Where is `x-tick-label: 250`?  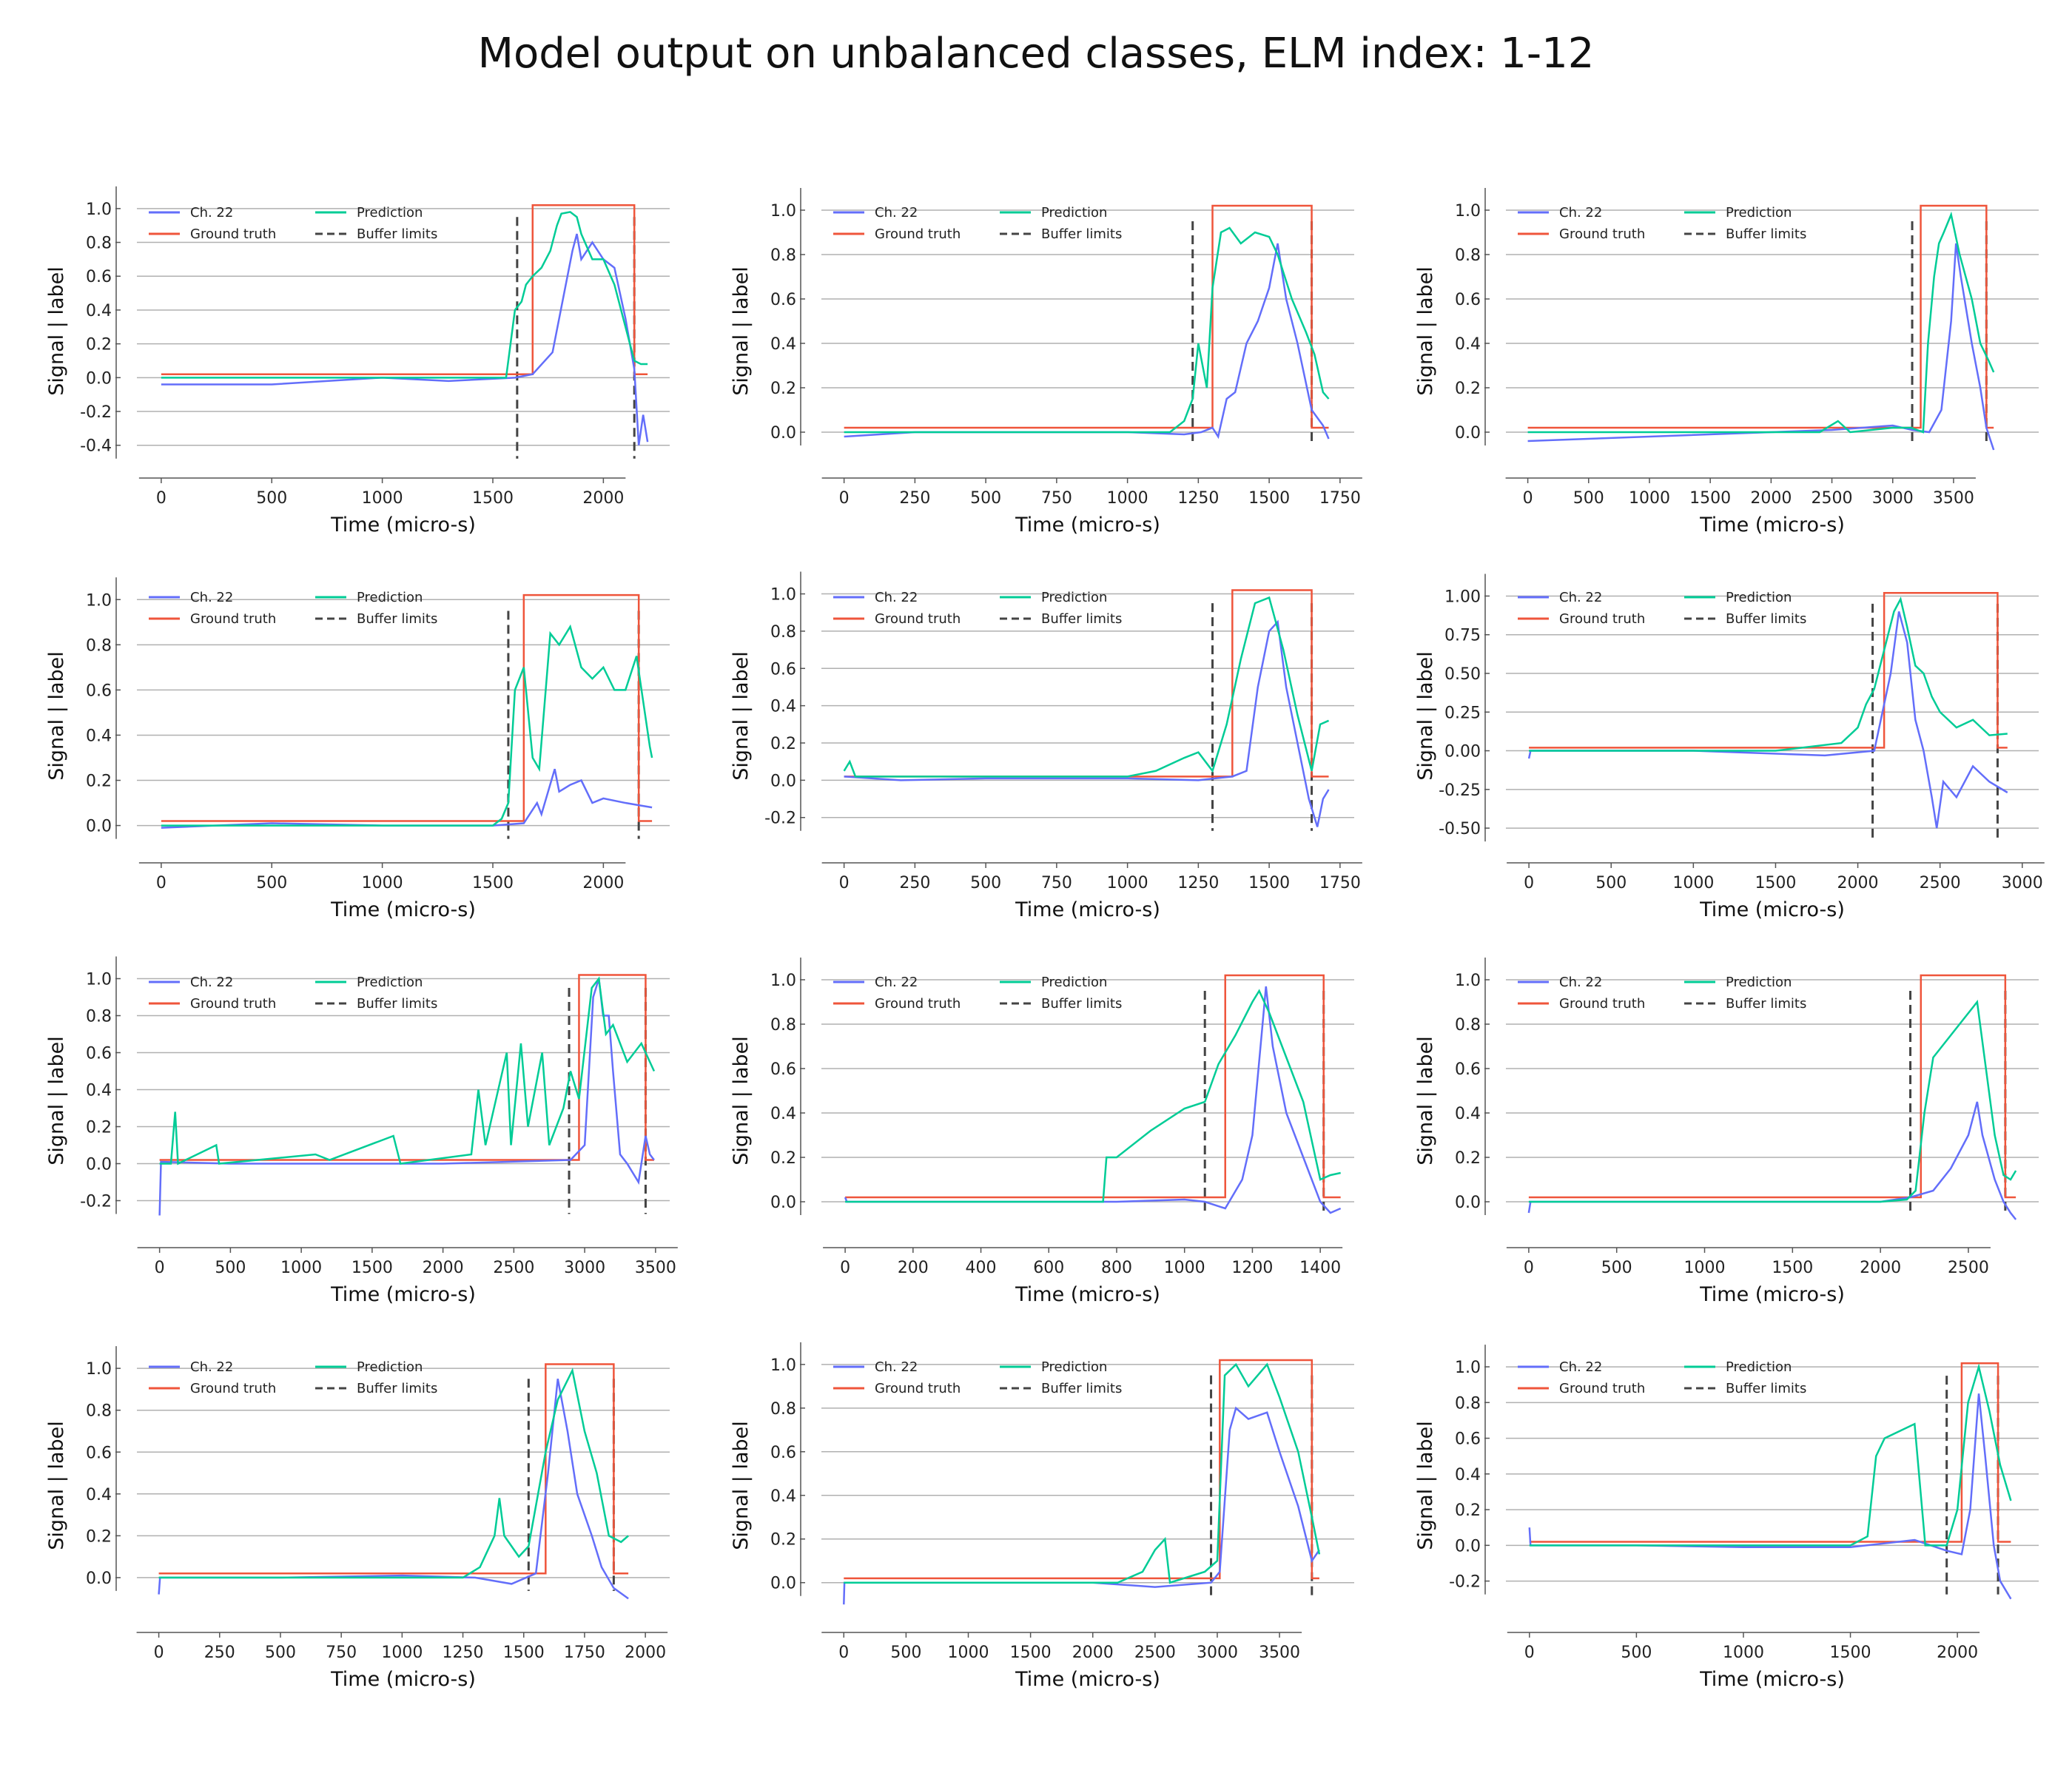
x-tick-label: 250 is located at coordinates (219, 1653).